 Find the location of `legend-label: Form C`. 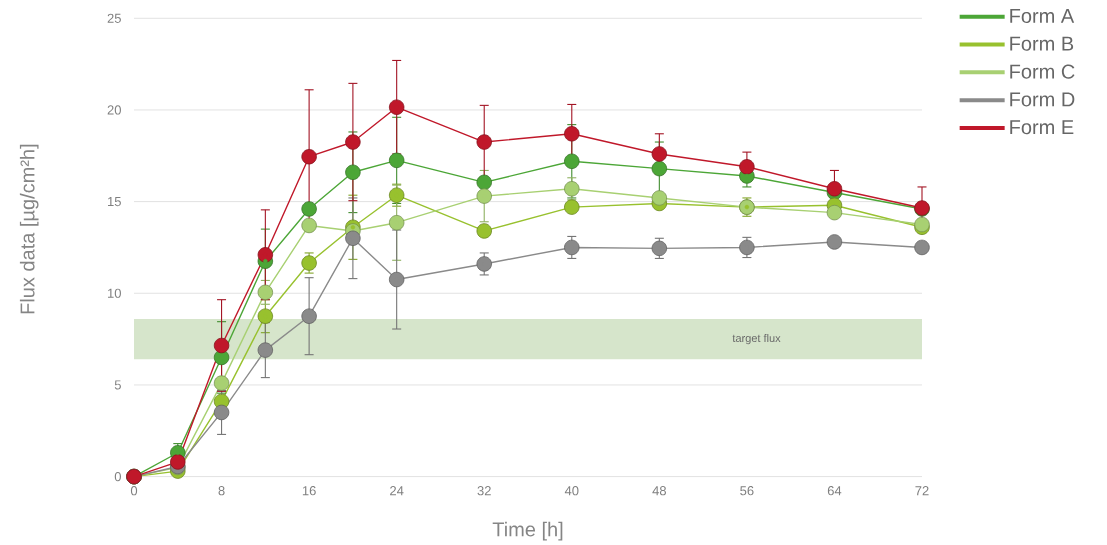

legend-label: Form C is located at coordinates (1042, 71).